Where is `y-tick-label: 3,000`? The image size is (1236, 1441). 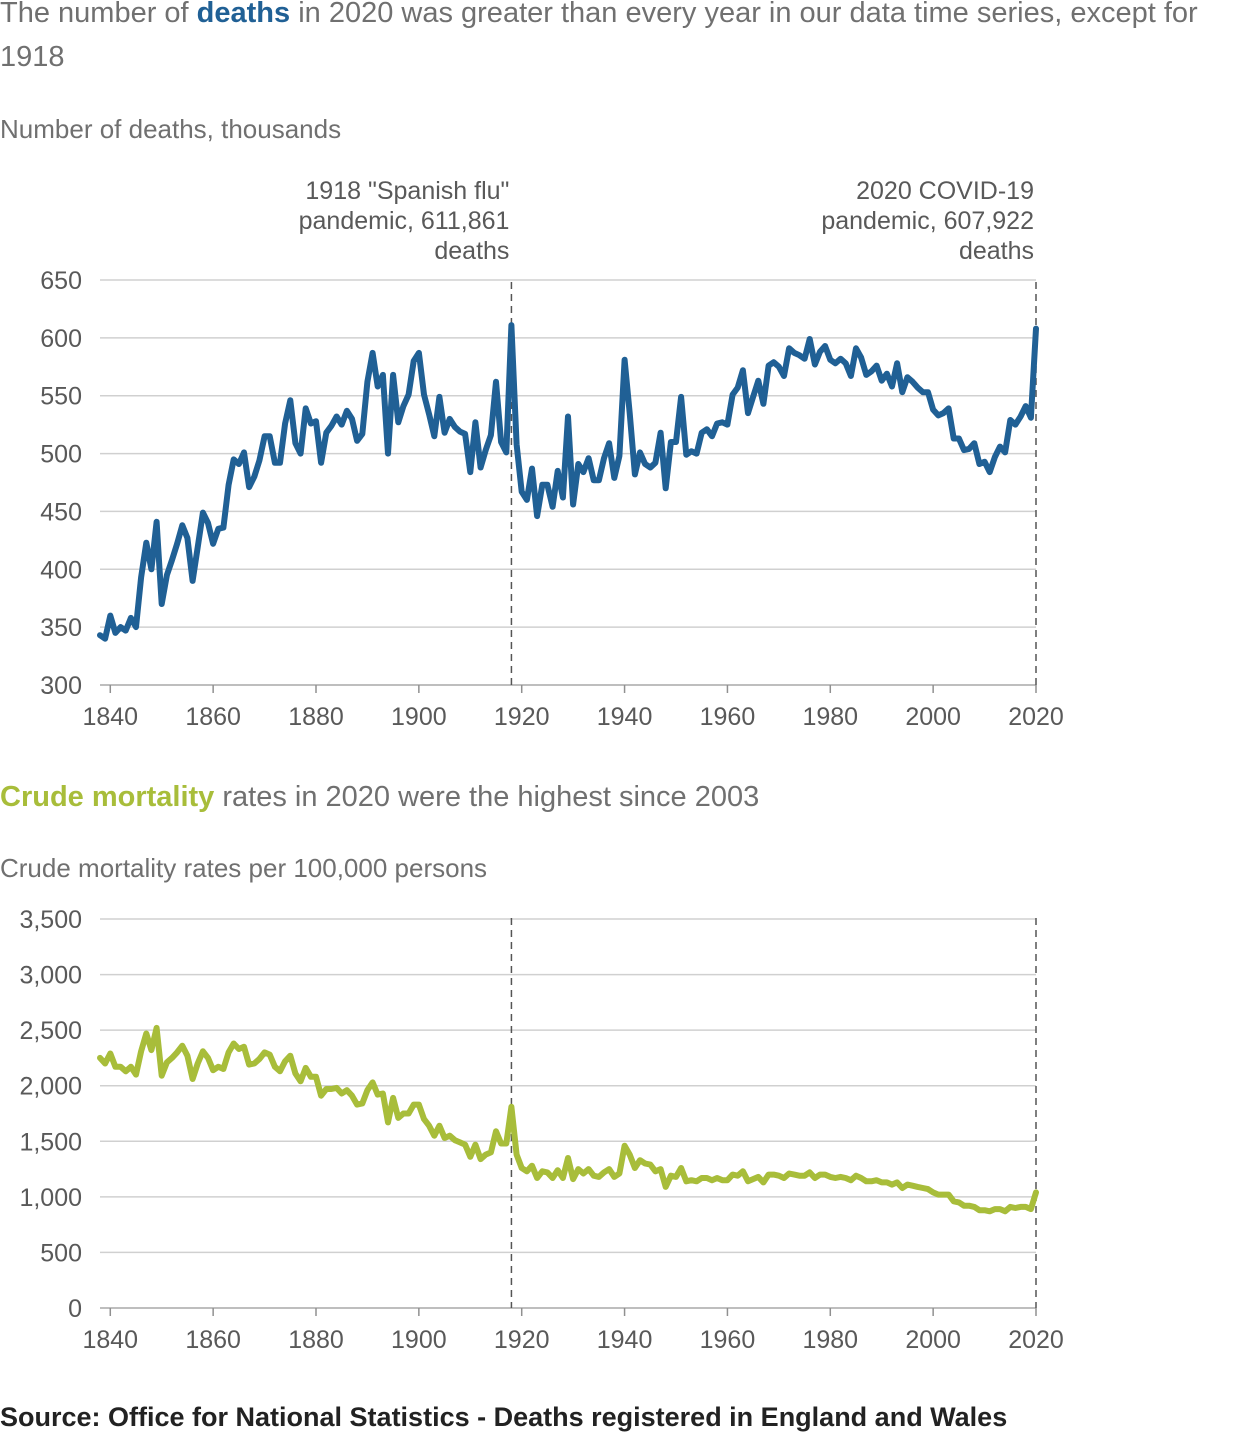
y-tick-label: 3,000 is located at coordinates (50, 976).